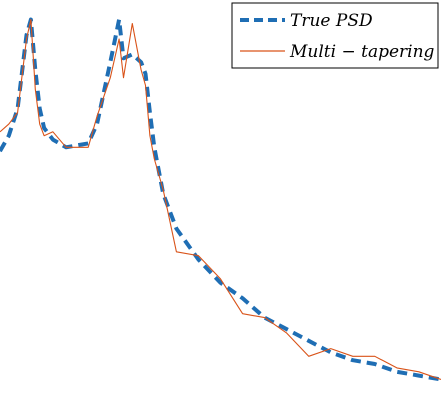 The image size is (441, 410). Describe the element at coordinates (331, 21) in the screenshot. I see `legend-label-true-psd: True PSD` at that location.